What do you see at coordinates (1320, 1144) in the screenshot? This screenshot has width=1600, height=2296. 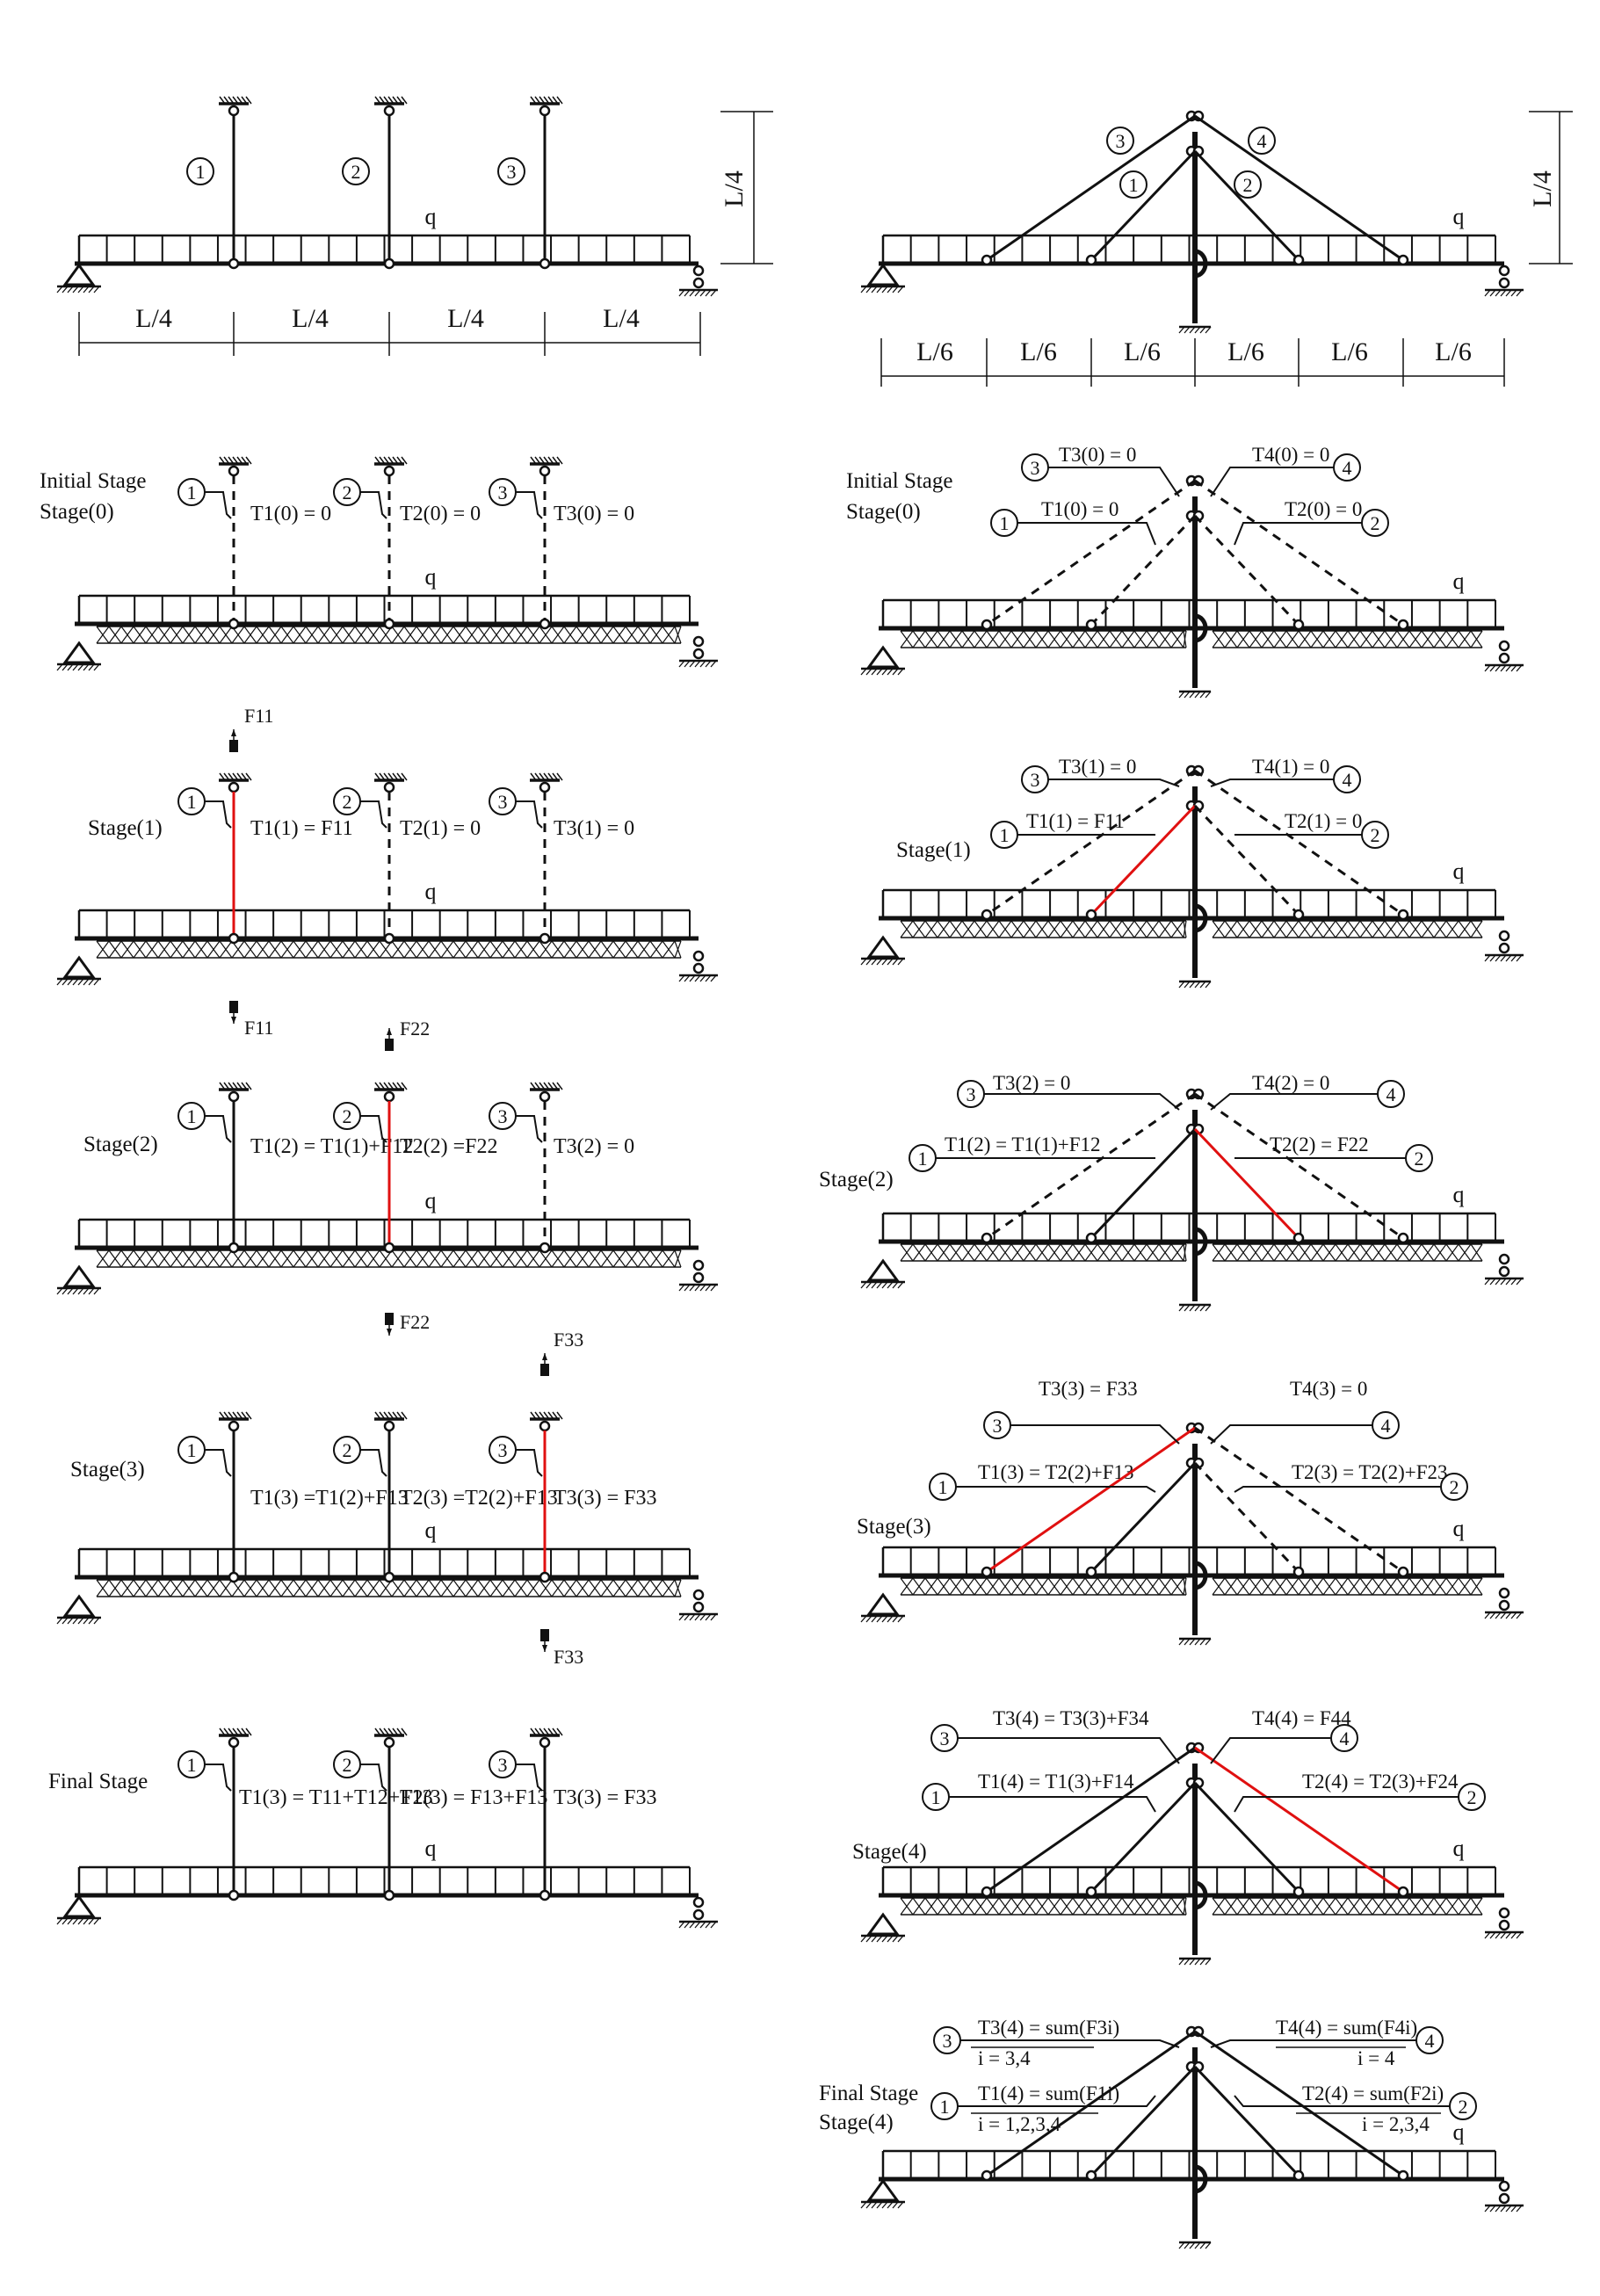 I see `rformula-c2-s2: T2(2) = F22` at bounding box center [1320, 1144].